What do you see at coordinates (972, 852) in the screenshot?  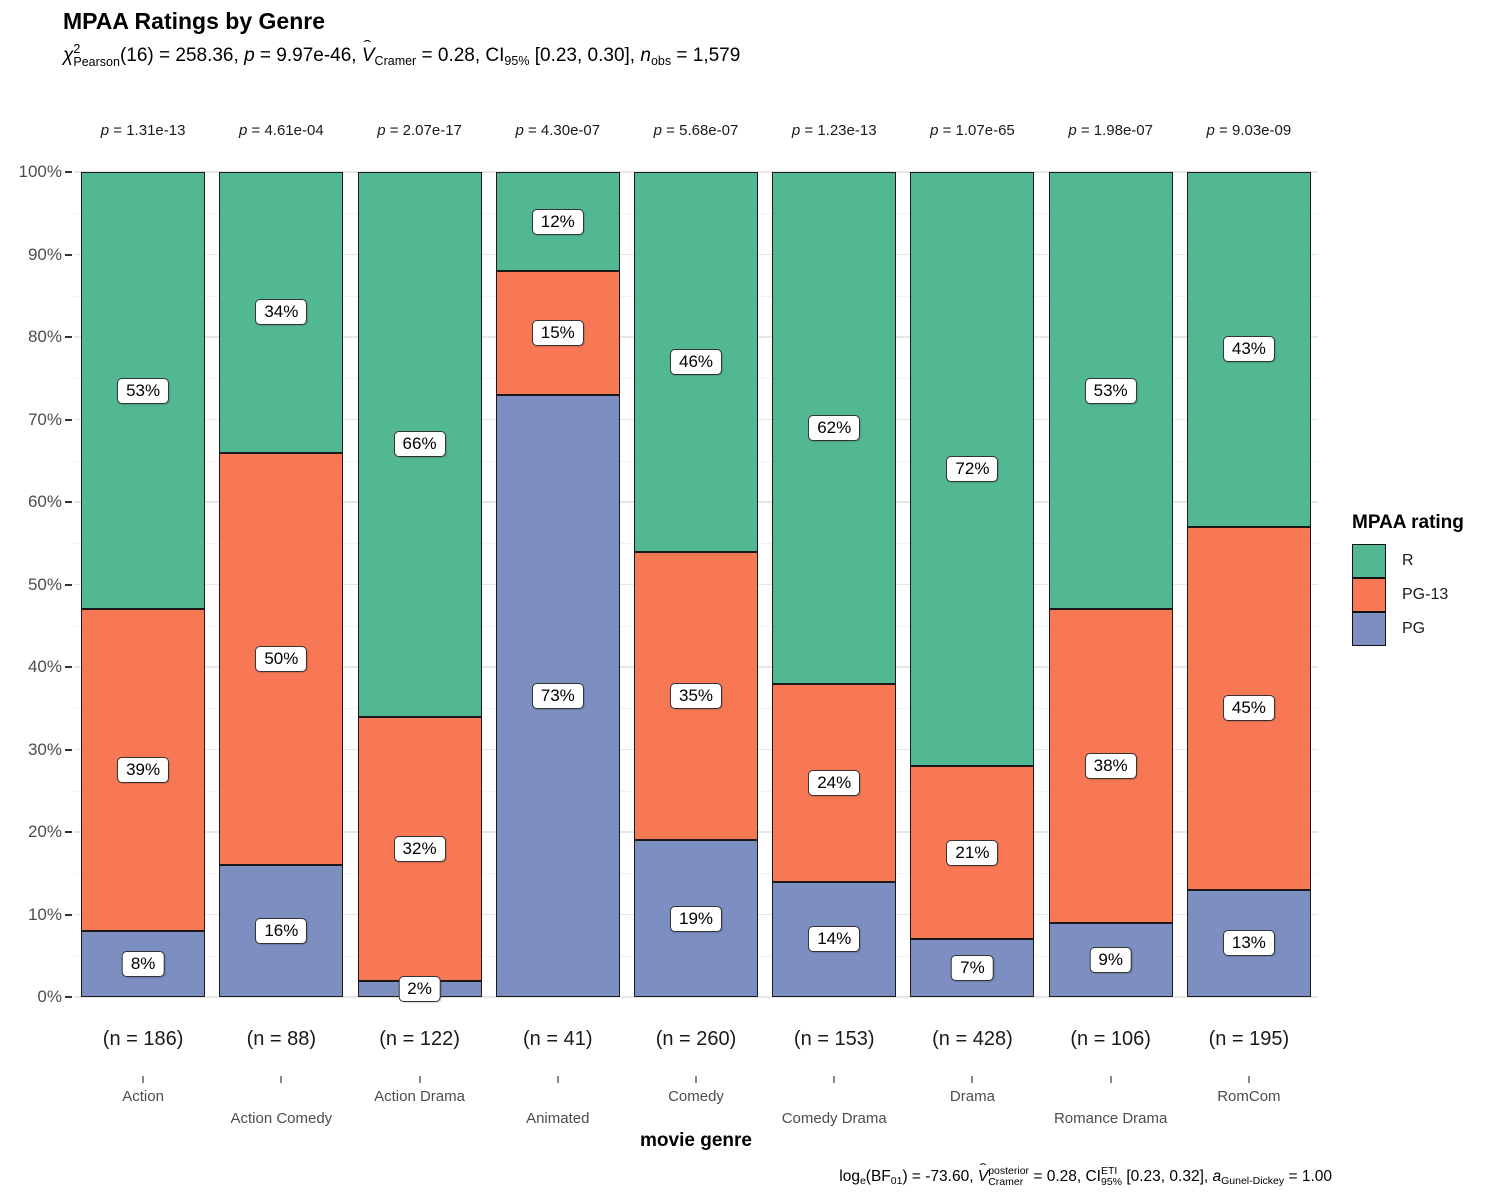 I see `percent-label: 21%` at bounding box center [972, 852].